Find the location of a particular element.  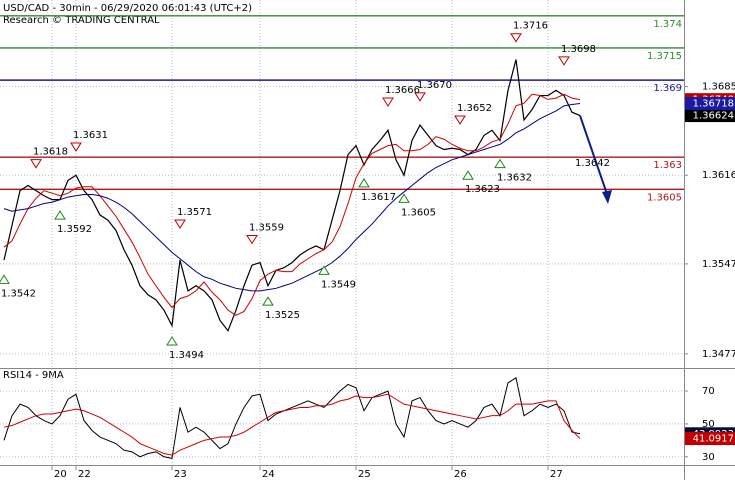

swing-low-label: 1.3592 is located at coordinates (74, 229).